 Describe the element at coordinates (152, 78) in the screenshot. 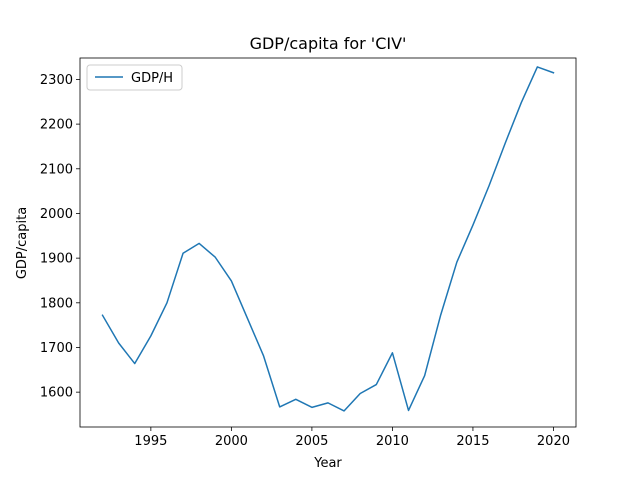

I see `legend-label-0: GDP/H` at that location.